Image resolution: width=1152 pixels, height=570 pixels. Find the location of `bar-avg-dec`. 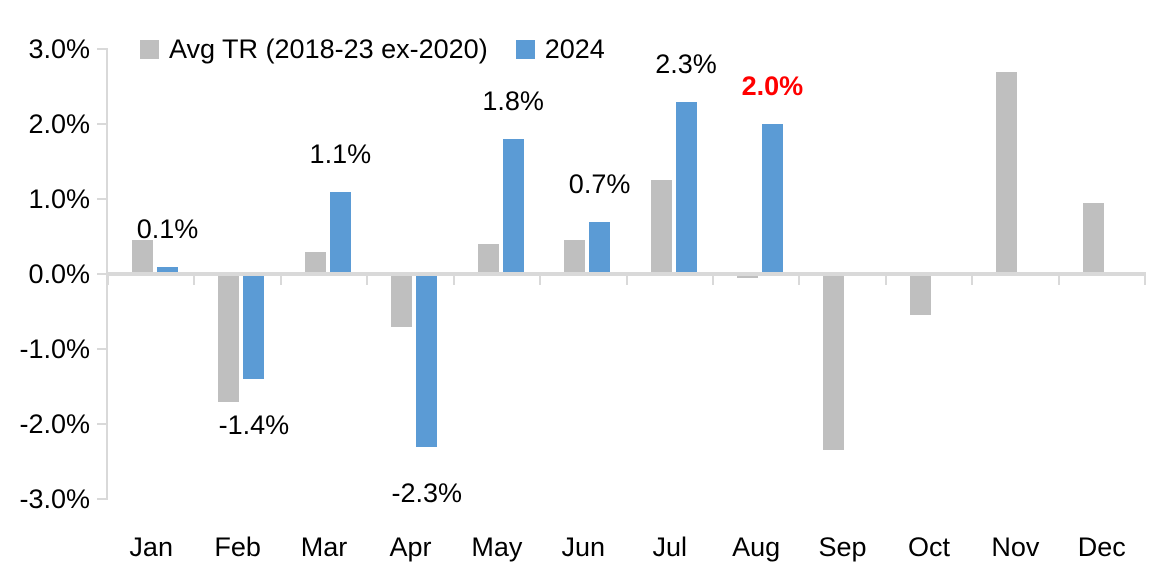

bar-avg-dec is located at coordinates (1093, 238).